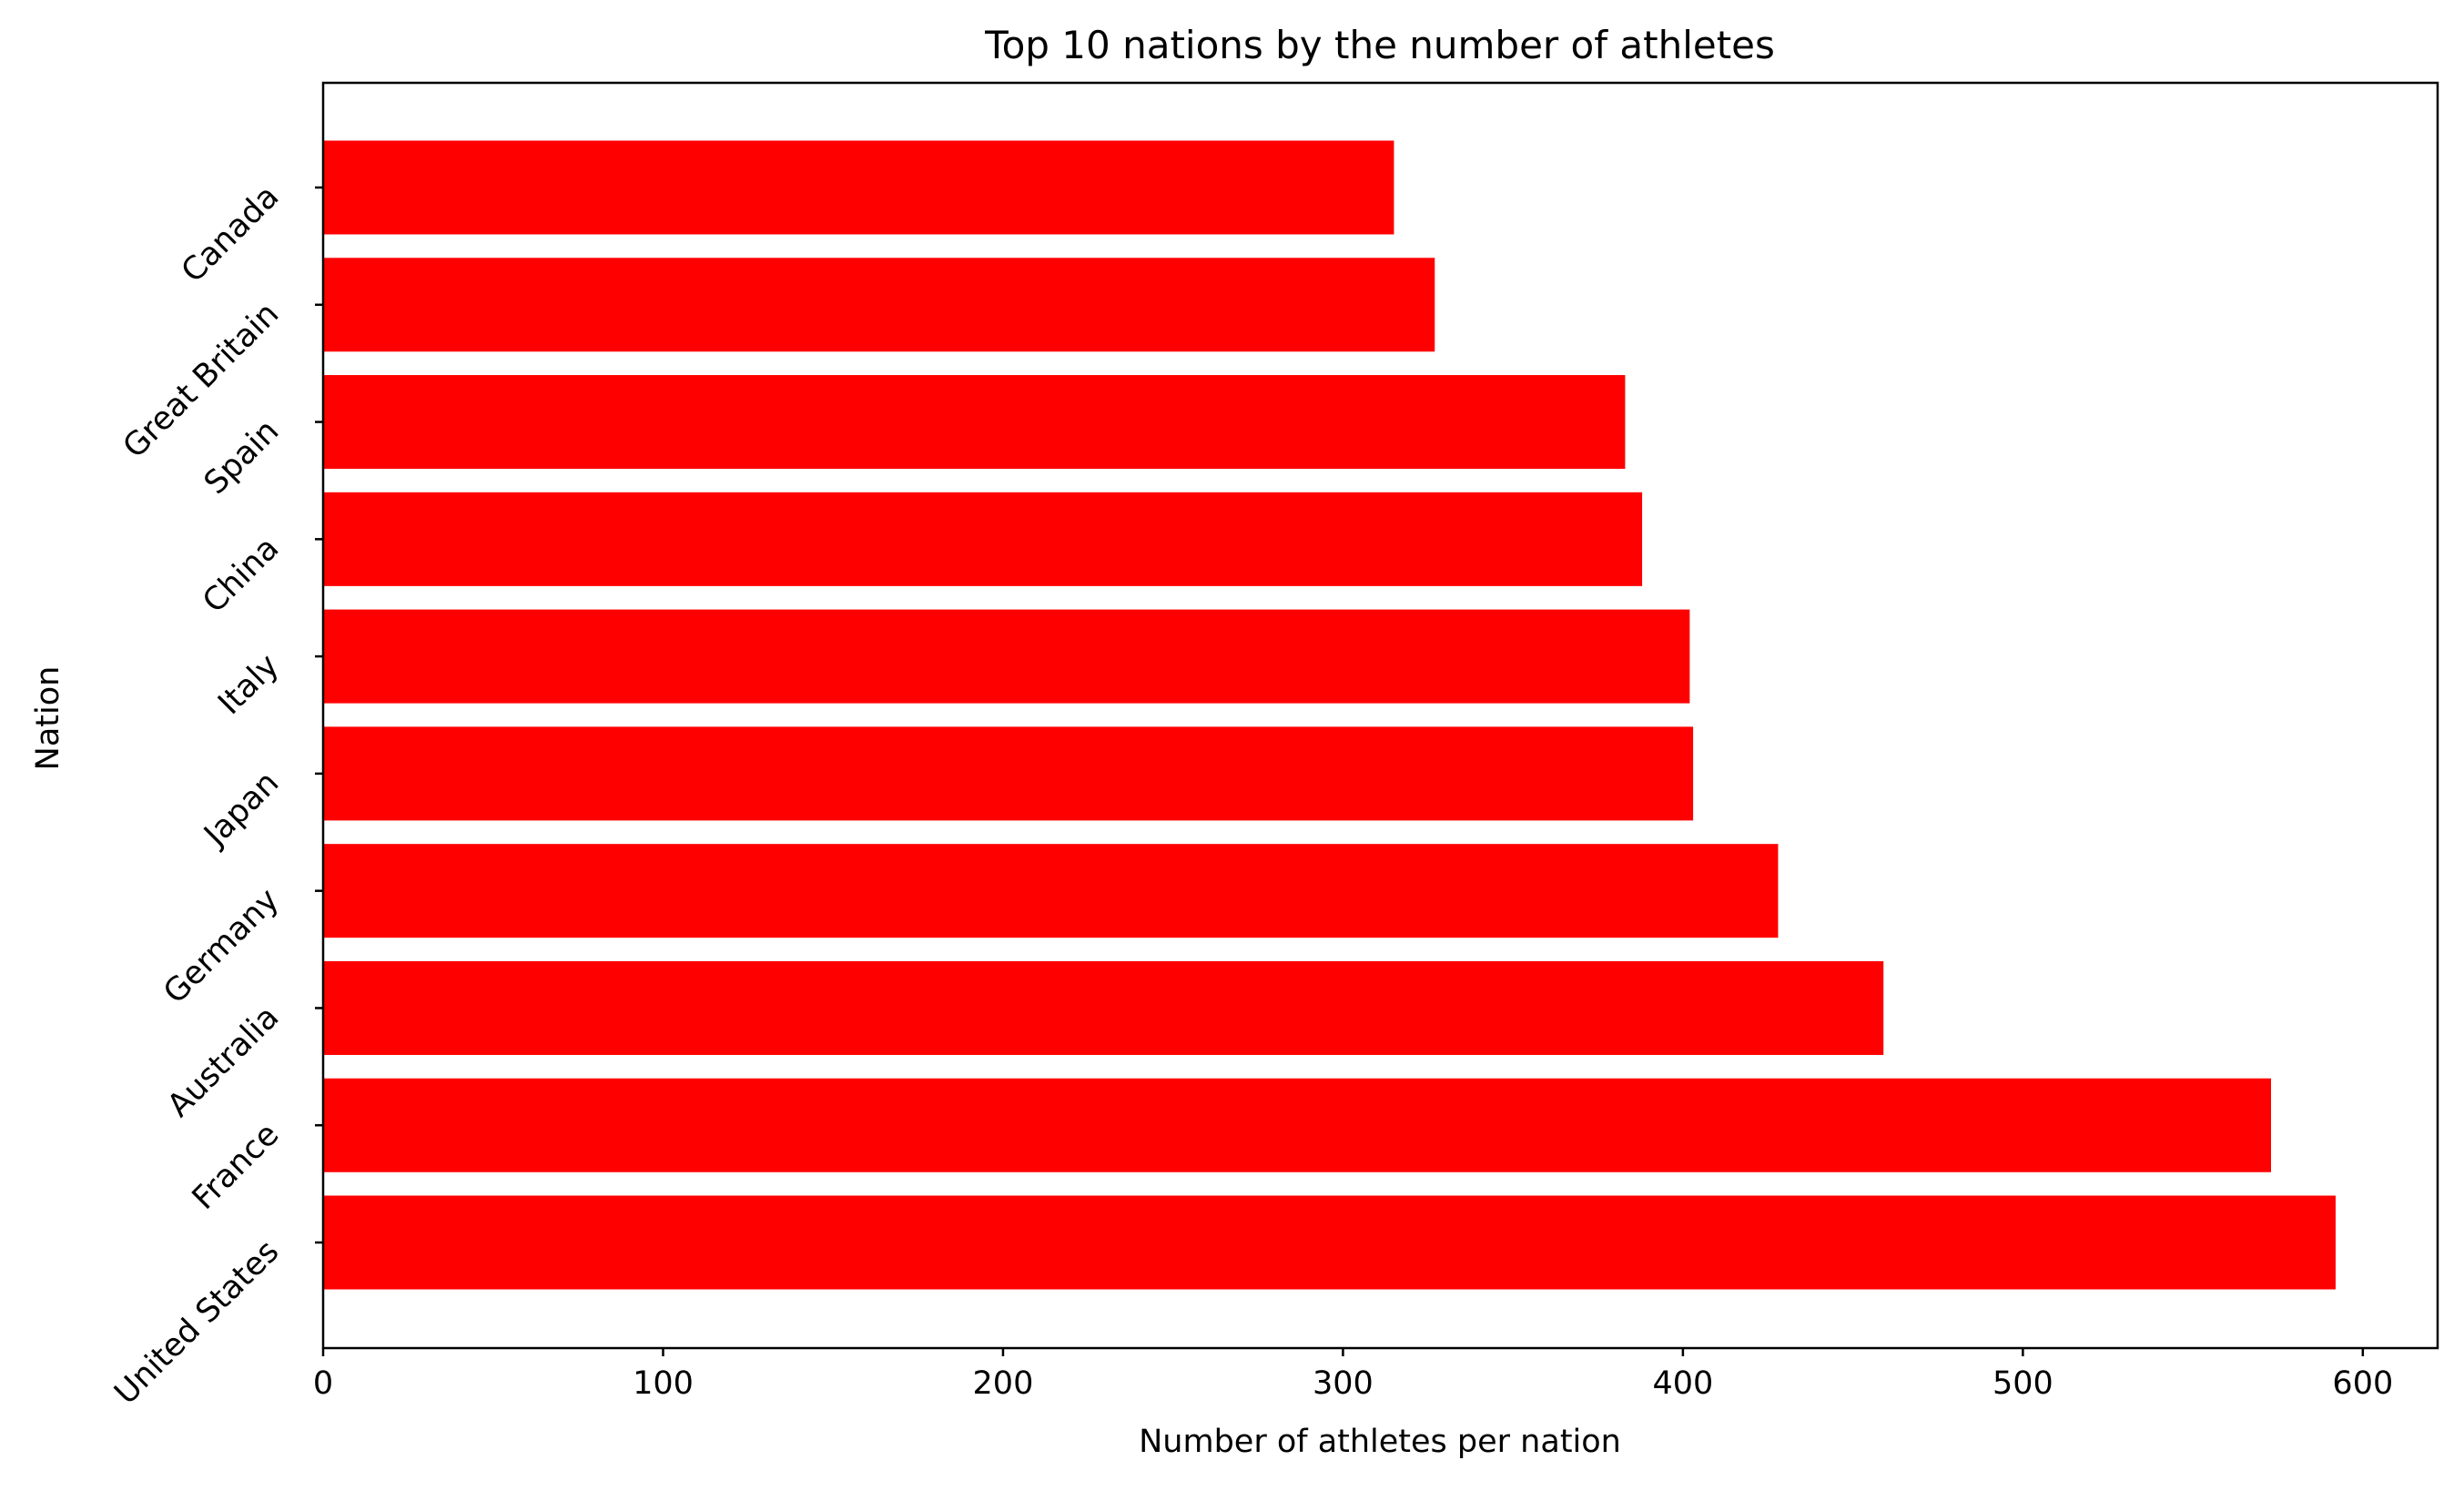 The width and height of the screenshot is (2464, 1491). I want to click on bar-great-britain, so click(879, 305).